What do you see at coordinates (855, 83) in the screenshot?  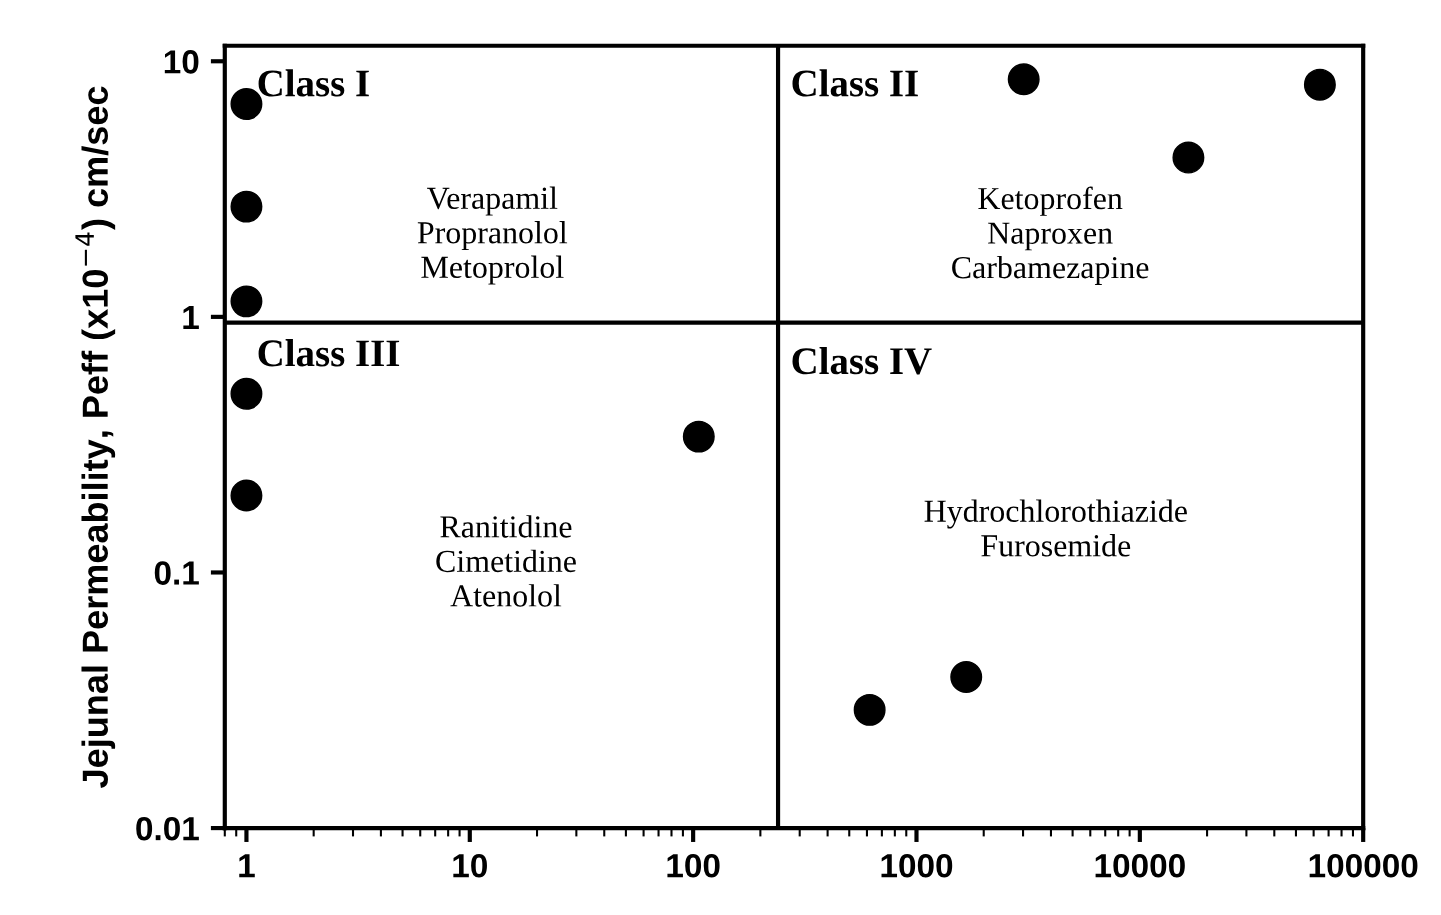 I see `annotation: Class II` at bounding box center [855, 83].